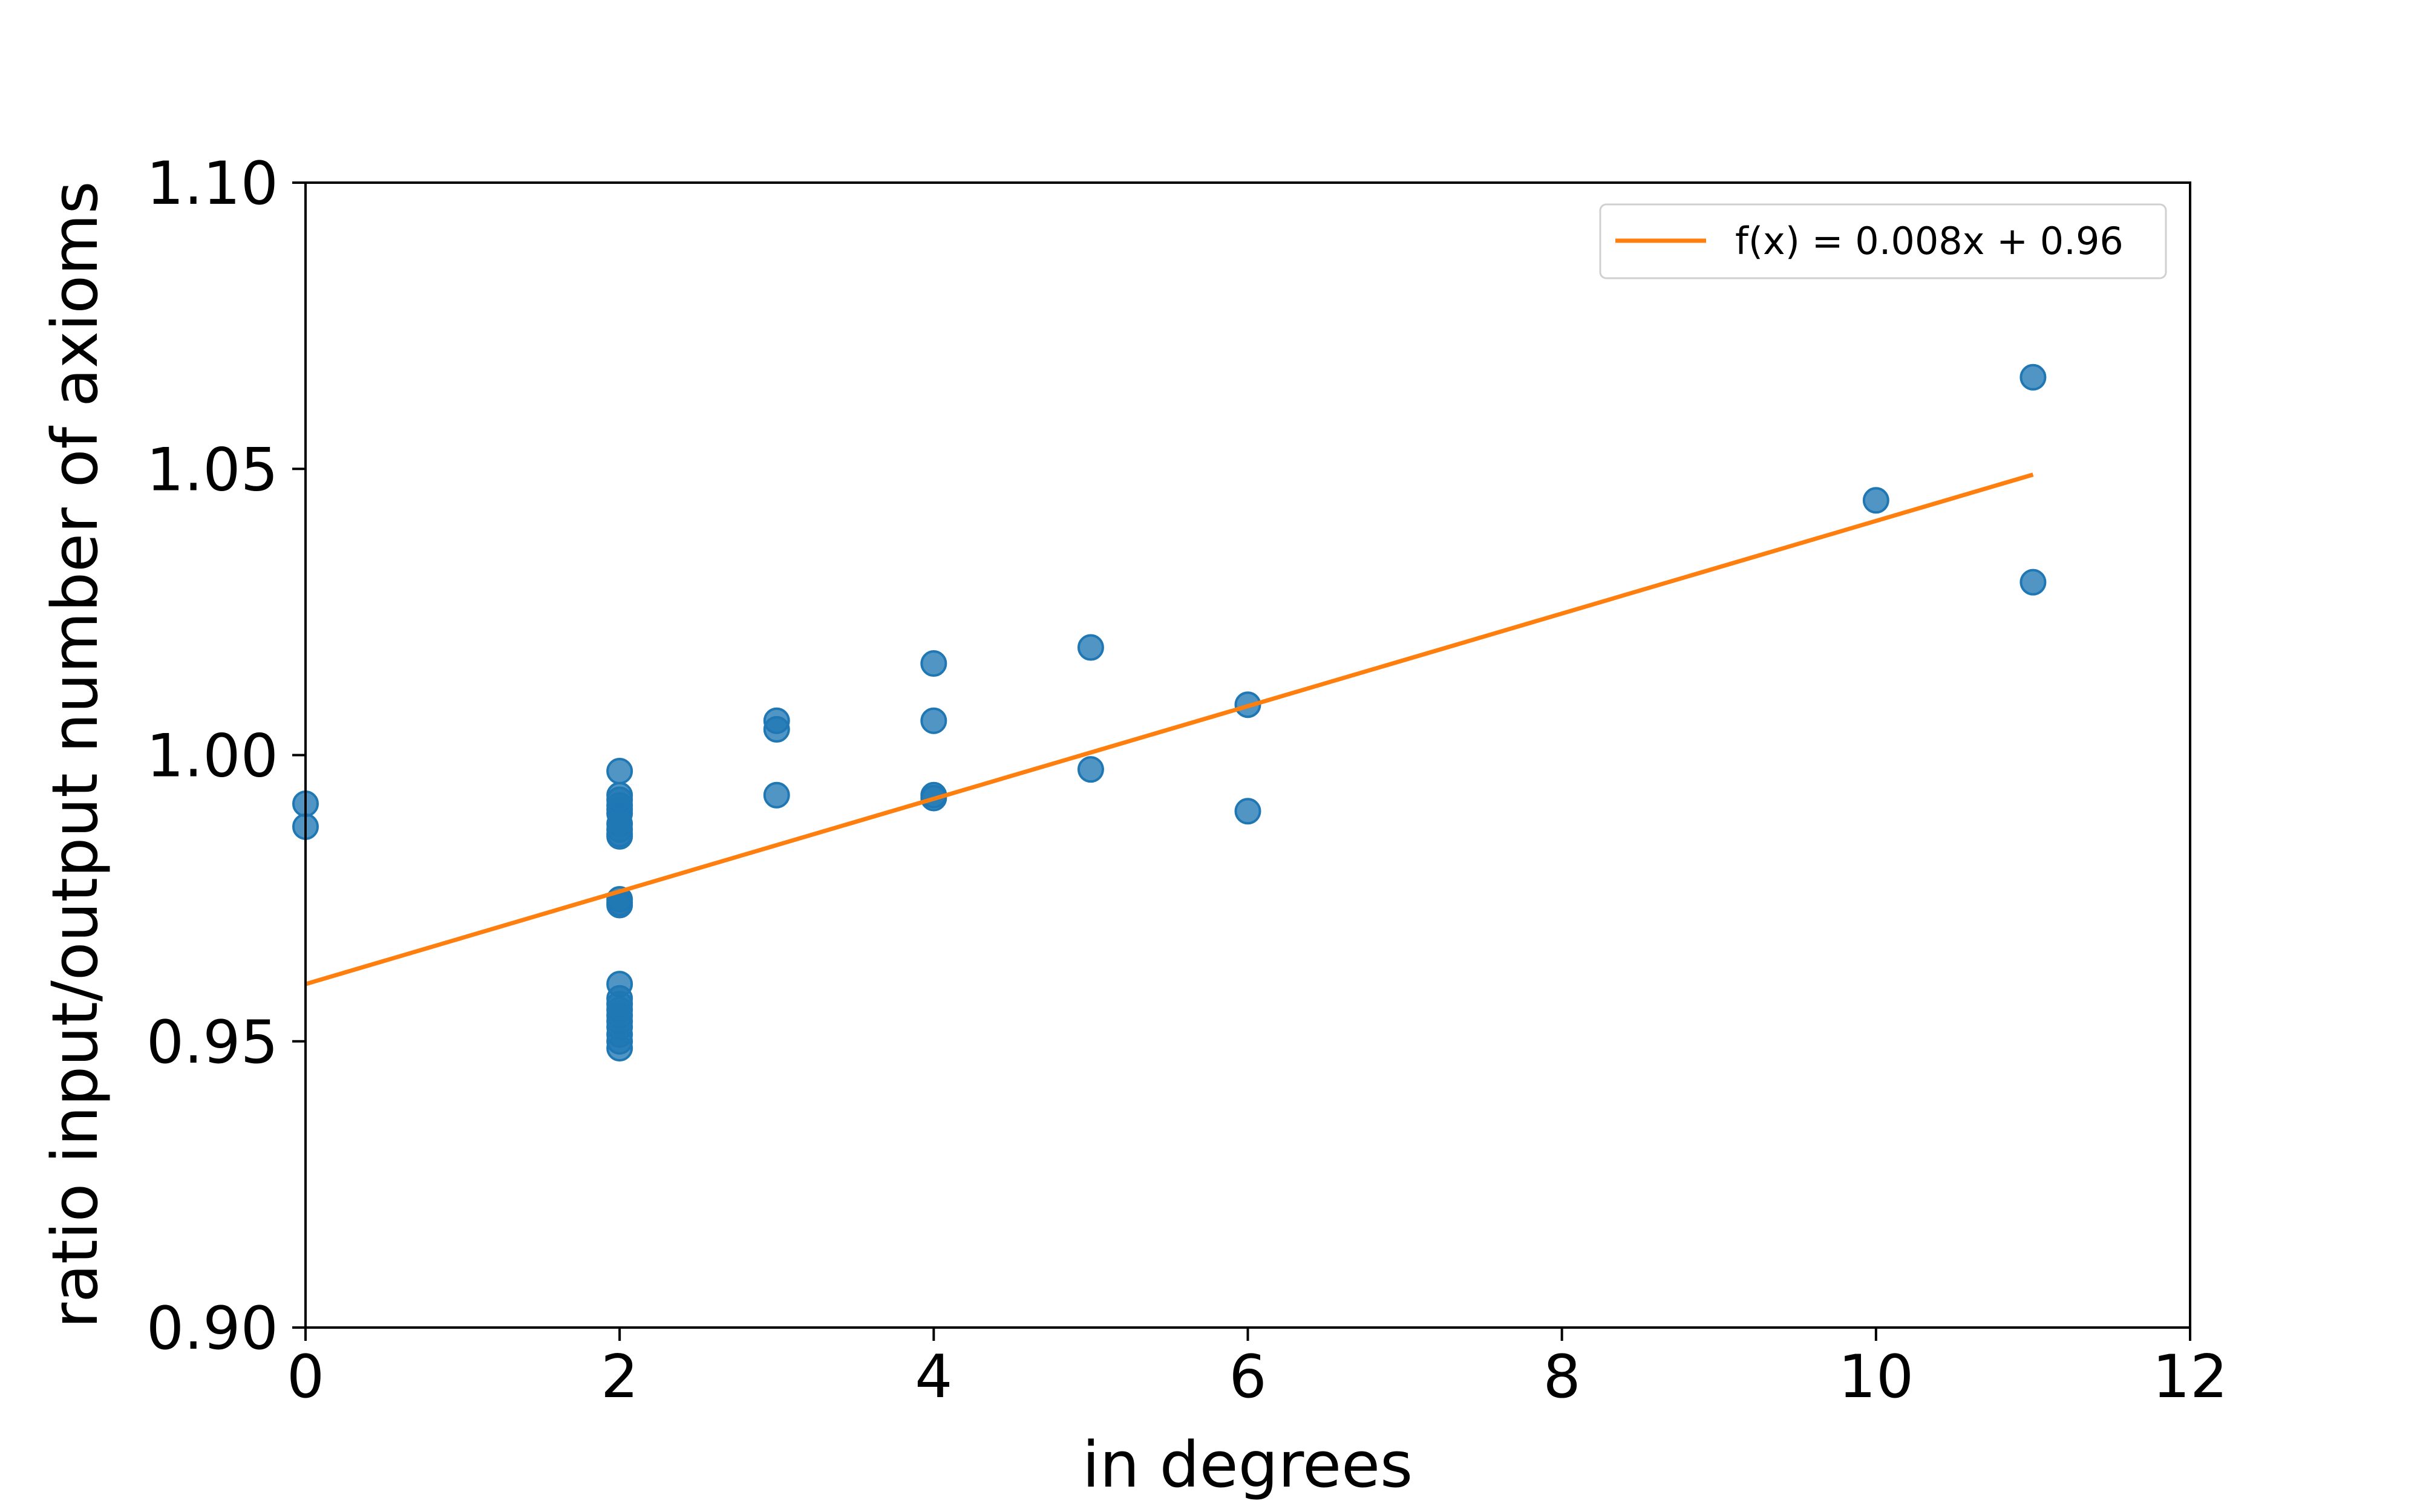 Image resolution: width=2420 pixels, height=1512 pixels. I want to click on y-tick-label: 0.90, so click(212, 1328).